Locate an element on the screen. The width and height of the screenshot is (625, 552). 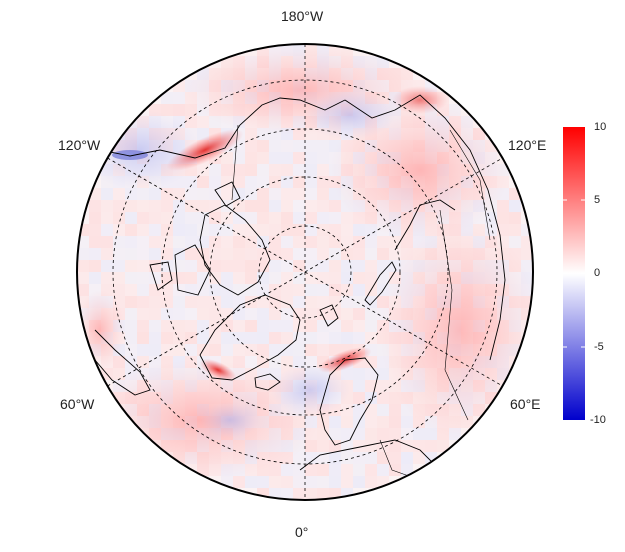
lon-label-180w: 180°W is located at coordinates (302, 16).